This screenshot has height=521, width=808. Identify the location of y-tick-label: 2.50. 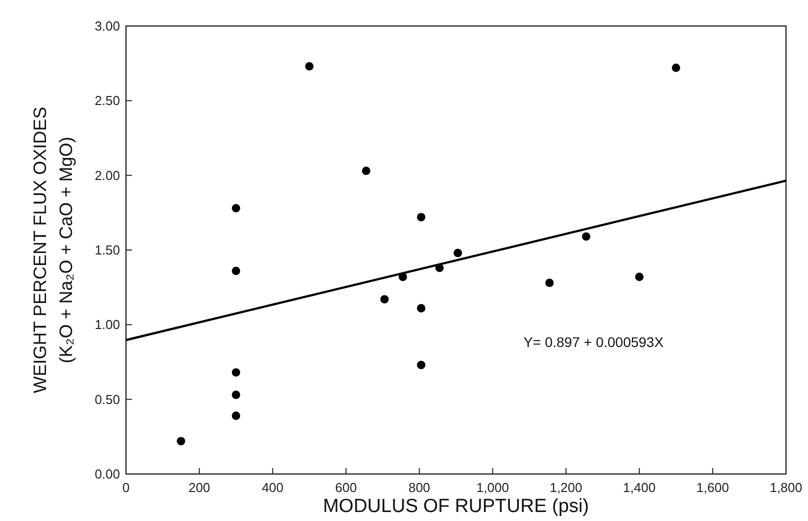
(107, 100).